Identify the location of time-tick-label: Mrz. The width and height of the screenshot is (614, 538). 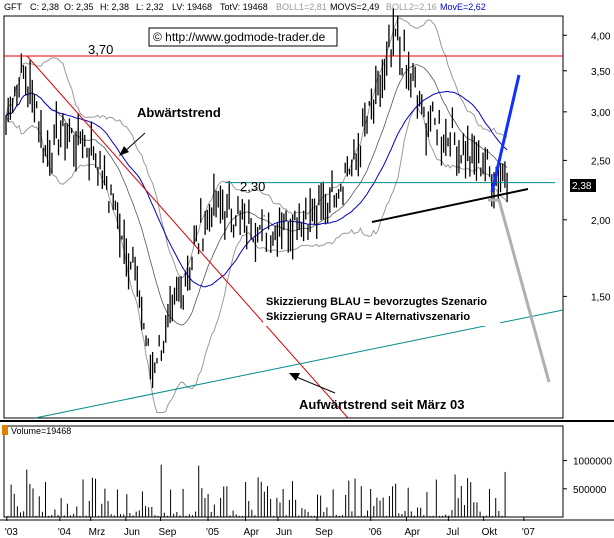
(97, 532).